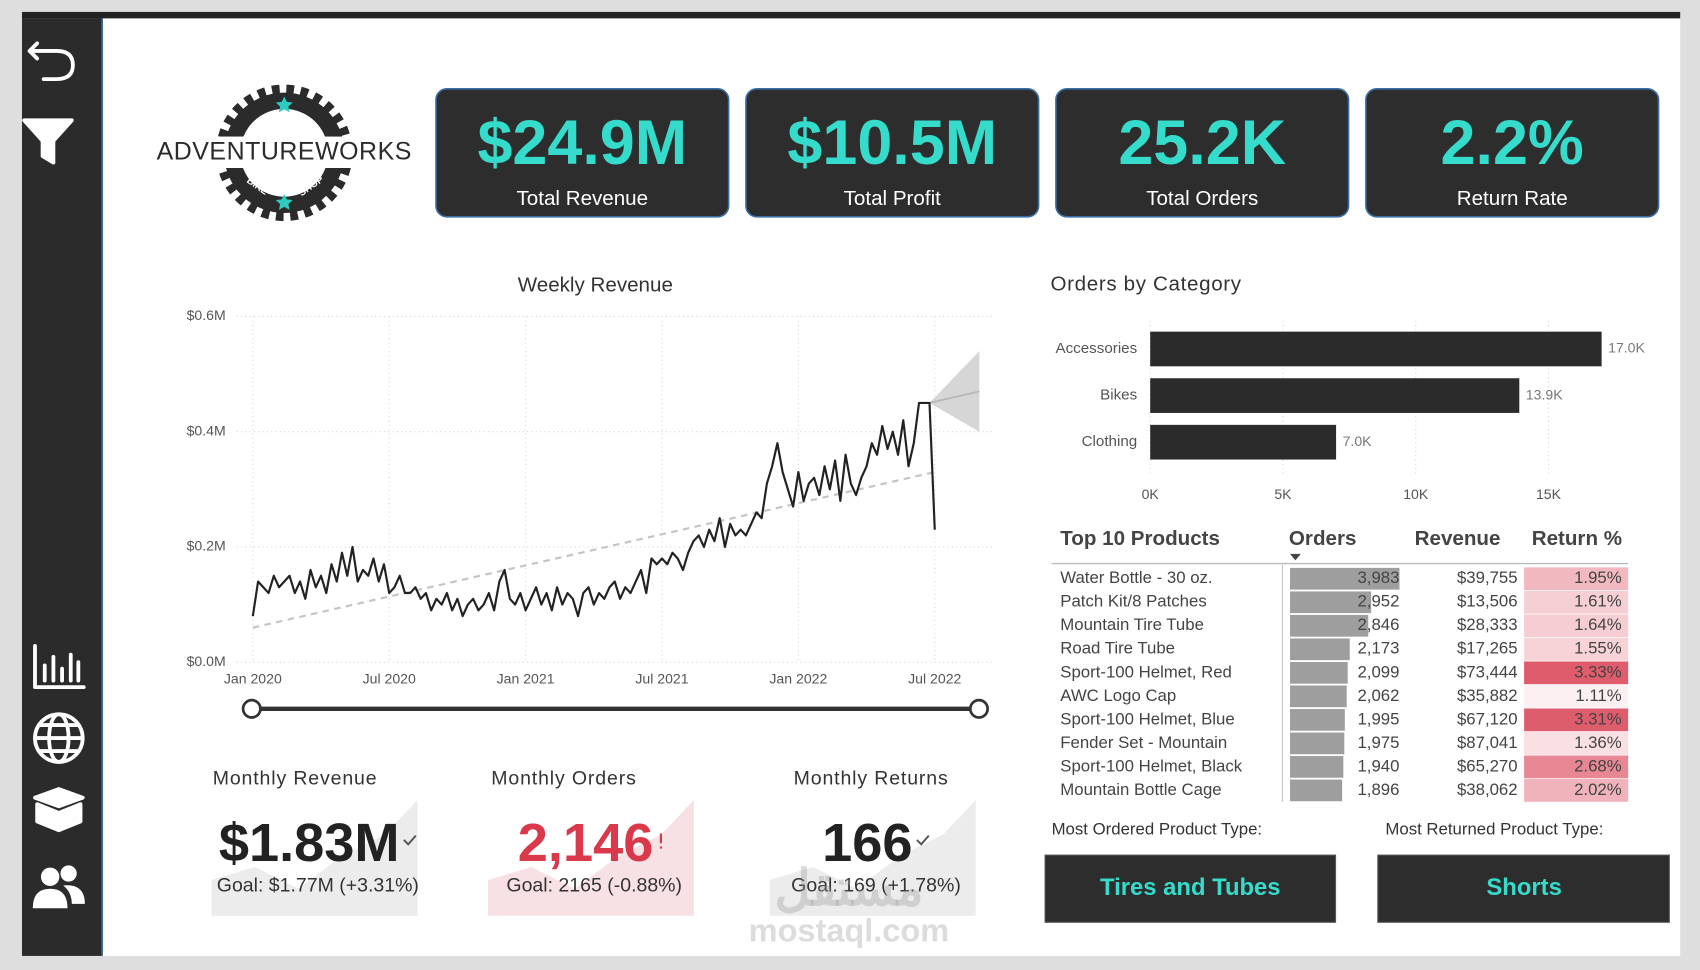 Image resolution: width=1700 pixels, height=970 pixels. Describe the element at coordinates (1487, 648) in the screenshot. I see `revenue-cell: $17,265` at that location.